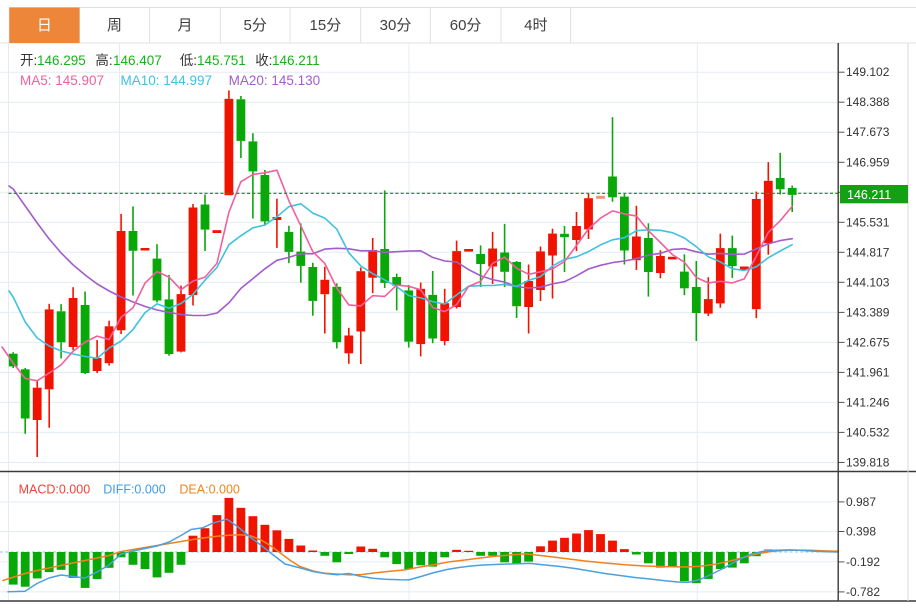 This screenshot has height=610, width=916. What do you see at coordinates (103, 60) in the screenshot?
I see `svg-text: 高:` at bounding box center [103, 60].